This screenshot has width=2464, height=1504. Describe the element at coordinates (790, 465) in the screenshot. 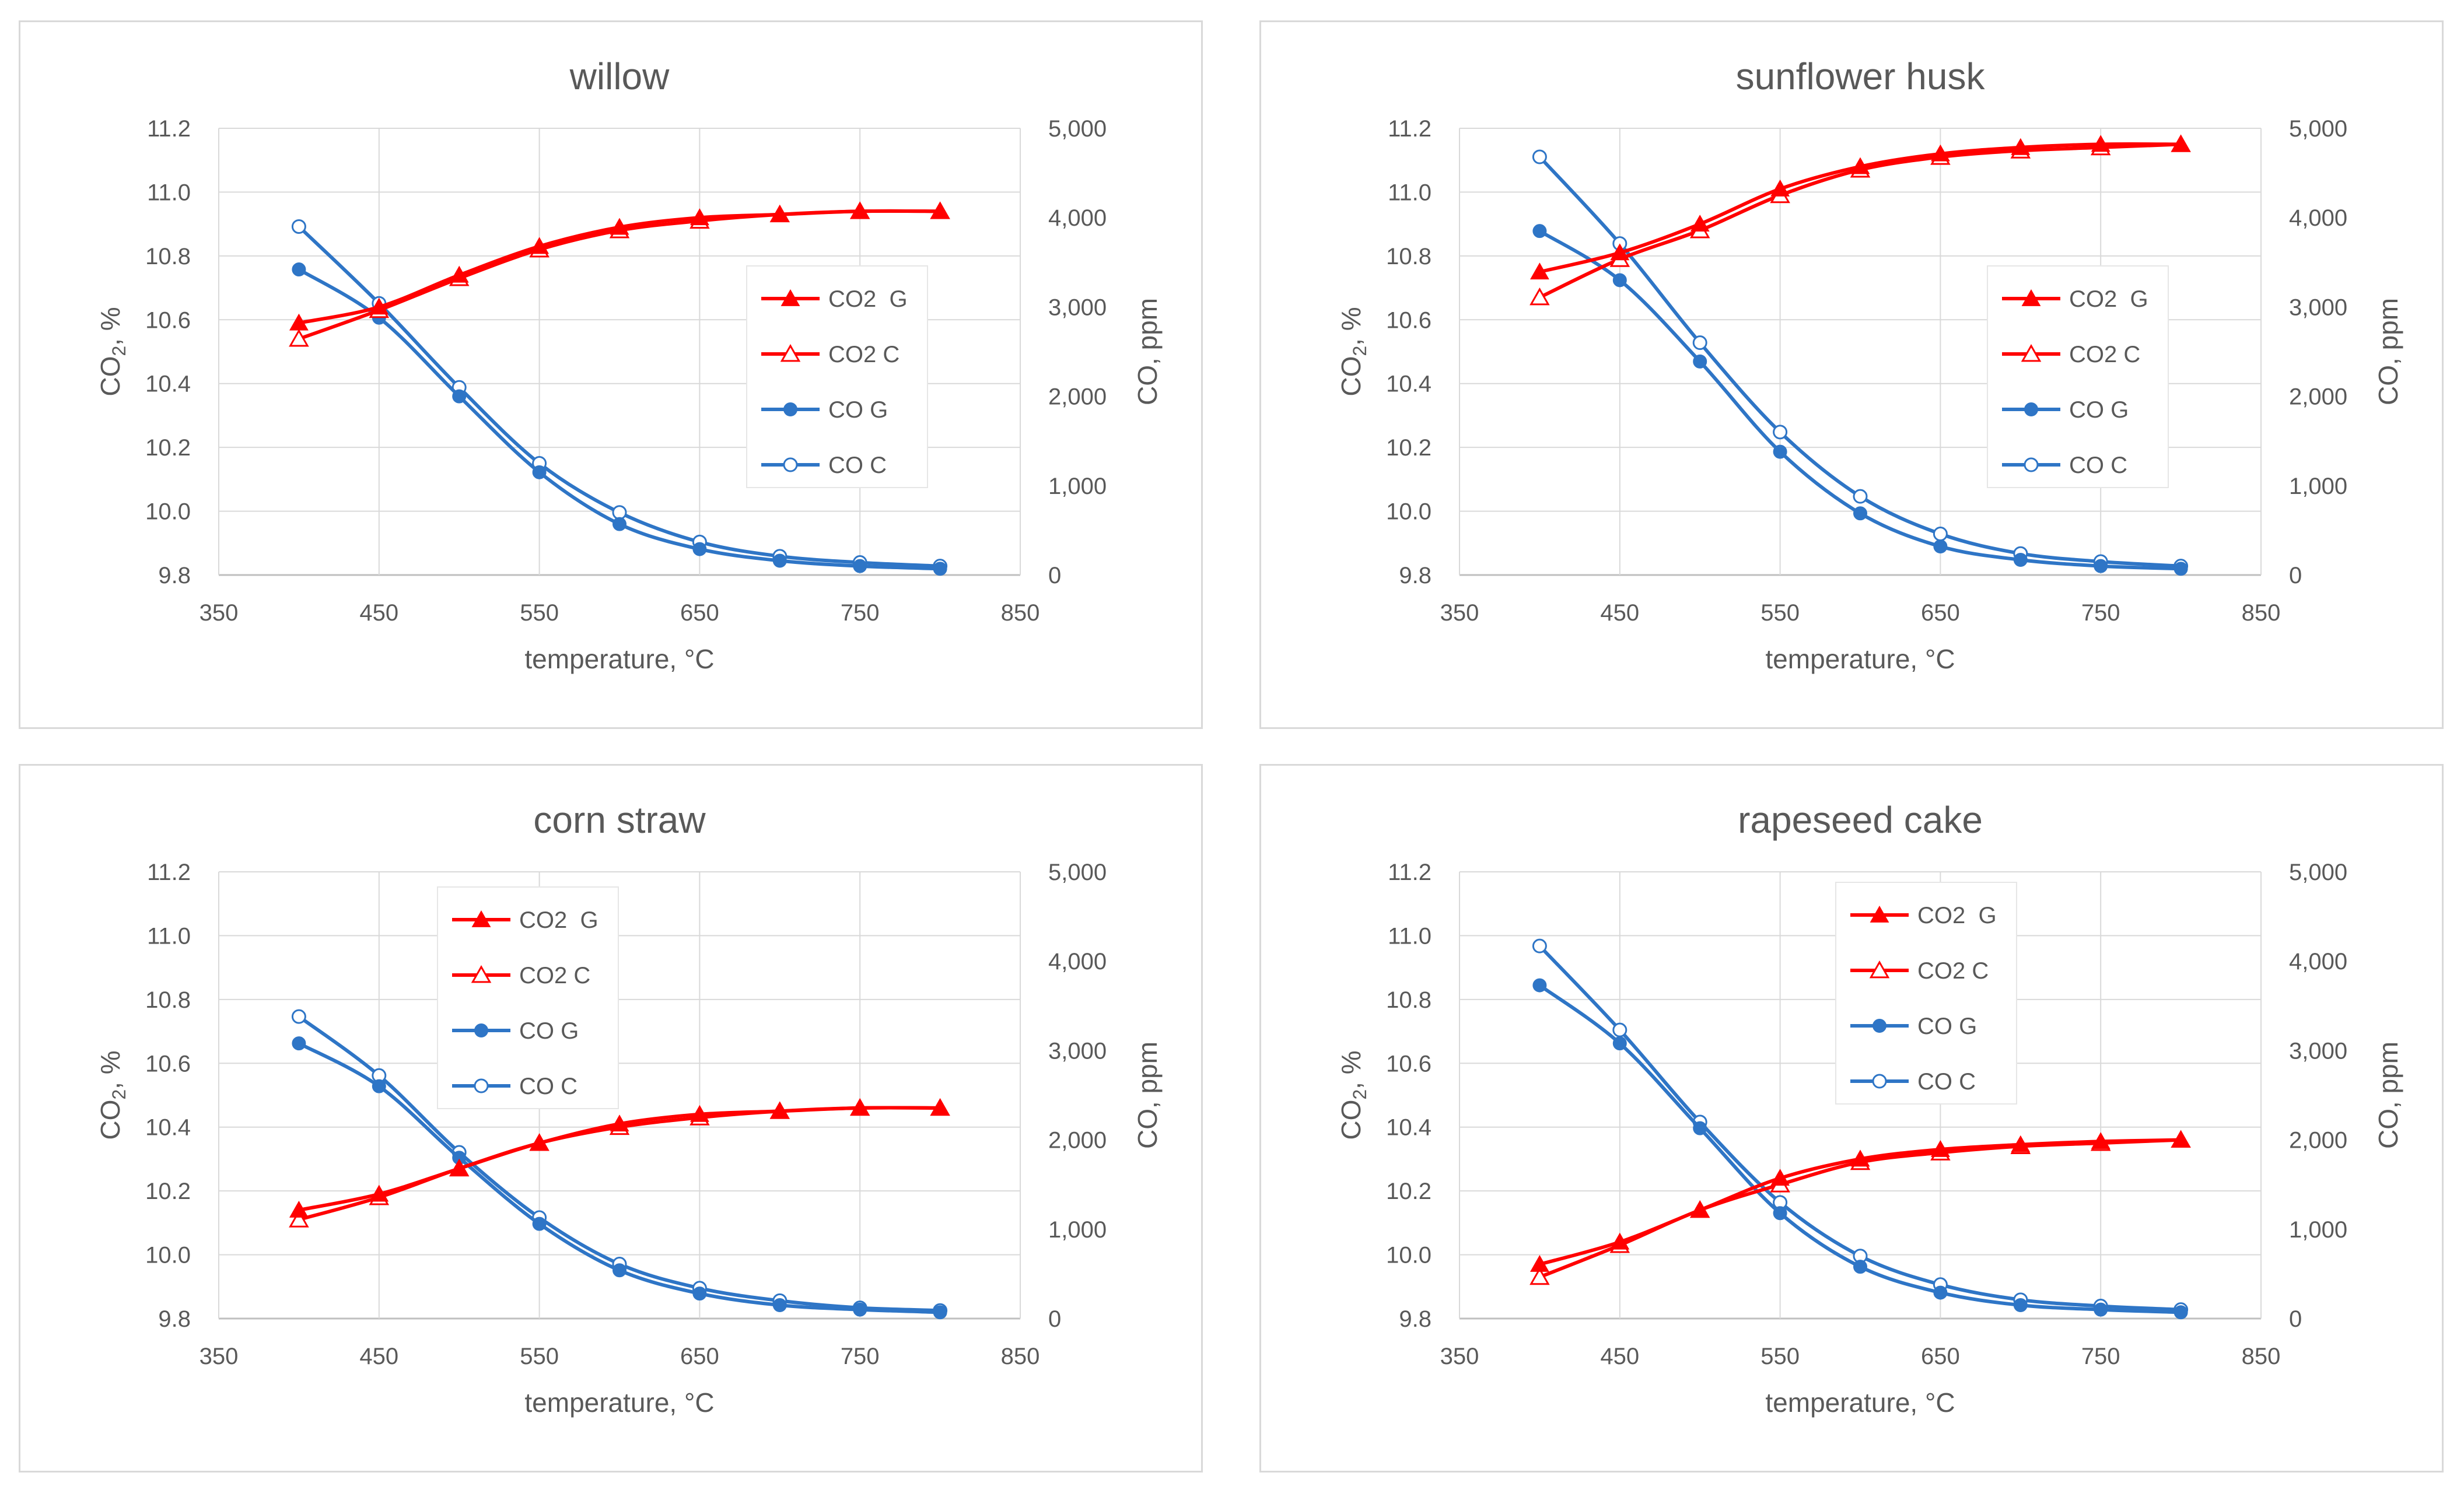

I see `legend-marker-co-c` at that location.